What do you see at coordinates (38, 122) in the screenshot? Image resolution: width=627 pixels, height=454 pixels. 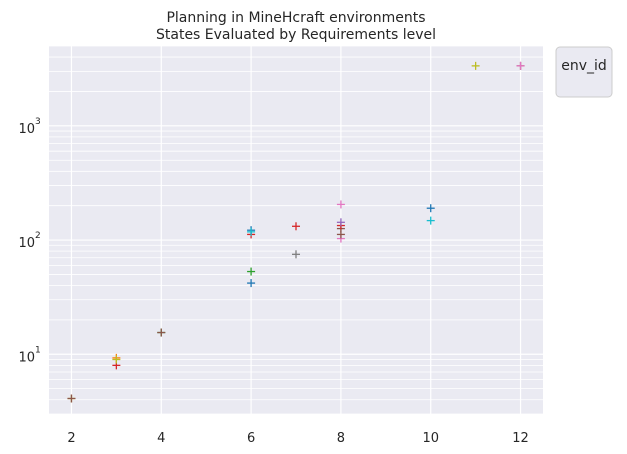 I see `y-tick-exponent: 3` at bounding box center [38, 122].